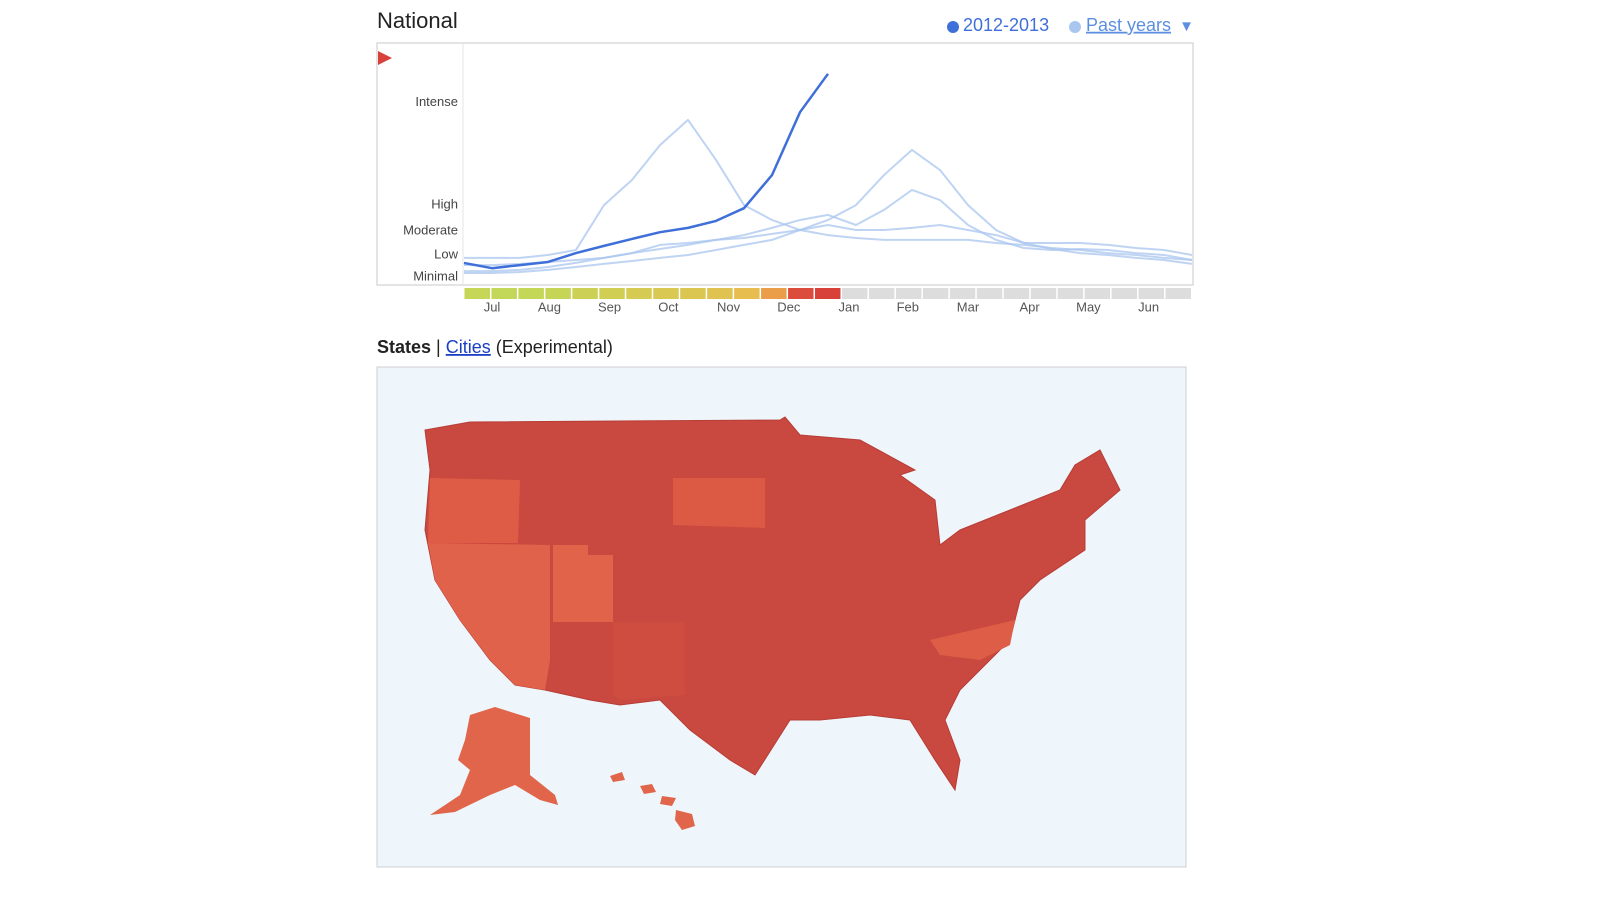 This screenshot has width=1600, height=900. Describe the element at coordinates (646, 171) in the screenshot. I see `current-line` at that location.